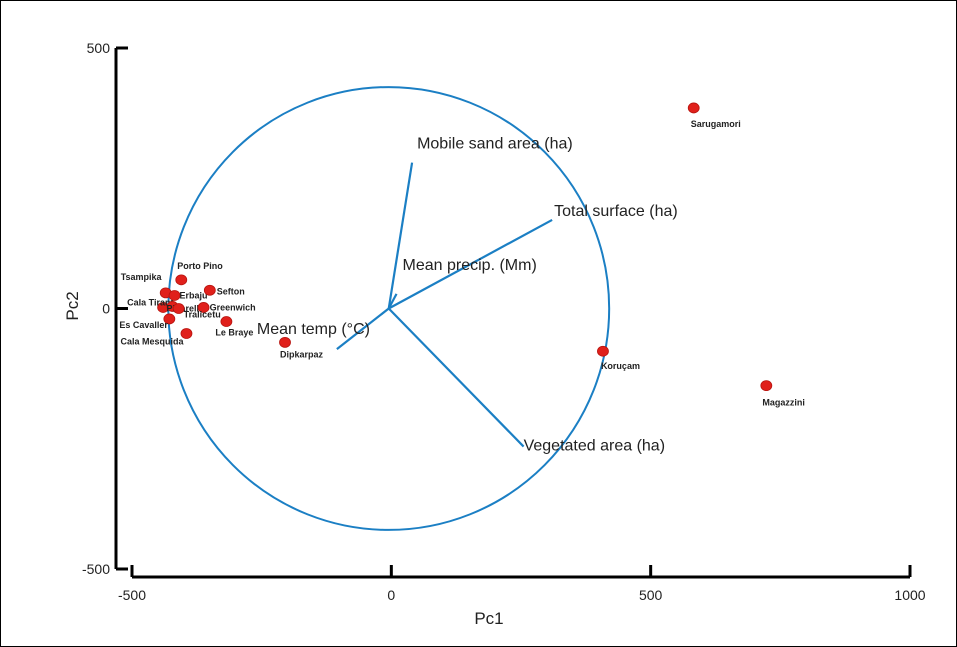 The width and height of the screenshot is (957, 647). I want to click on x-tick-label: -500, so click(132, 595).